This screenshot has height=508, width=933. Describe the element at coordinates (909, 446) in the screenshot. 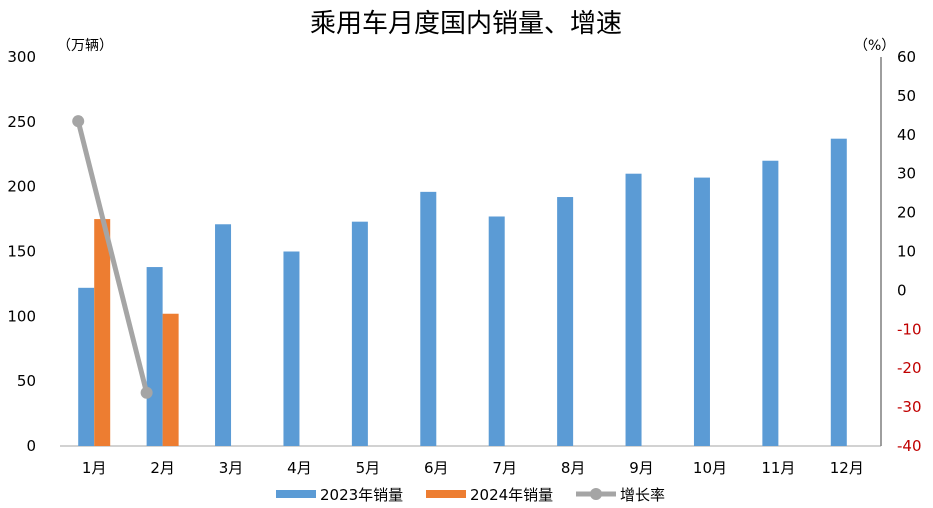

I see `right-tick-label: -40` at that location.